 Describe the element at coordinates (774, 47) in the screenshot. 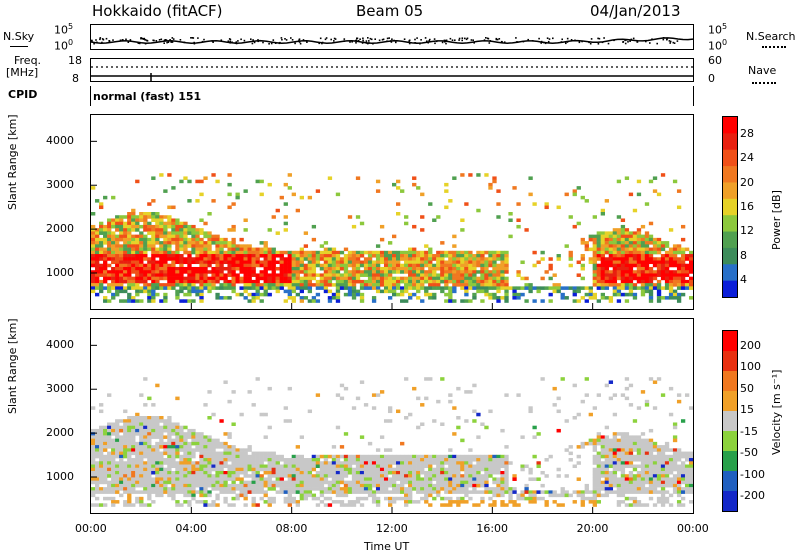

I see `nsearch-legend-dots` at that location.